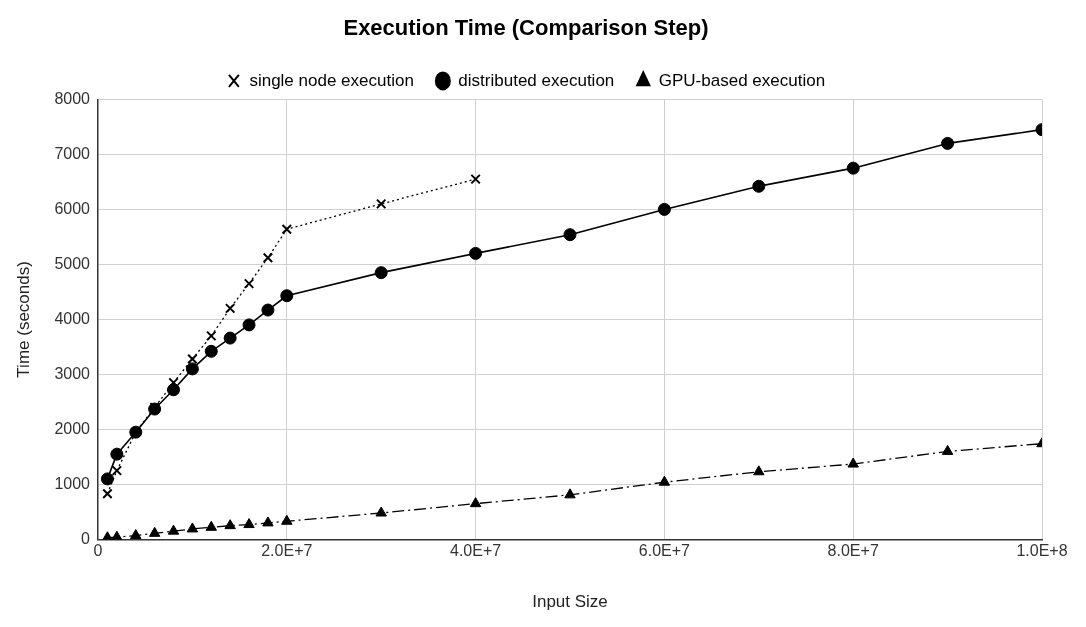 This screenshot has height=627, width=1086. What do you see at coordinates (72, 98) in the screenshot?
I see `y-tick-label: 8000` at bounding box center [72, 98].